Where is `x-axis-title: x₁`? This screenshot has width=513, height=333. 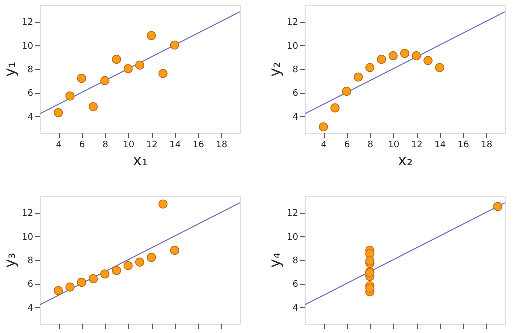
x-axis-title: x₁ is located at coordinates (140, 161).